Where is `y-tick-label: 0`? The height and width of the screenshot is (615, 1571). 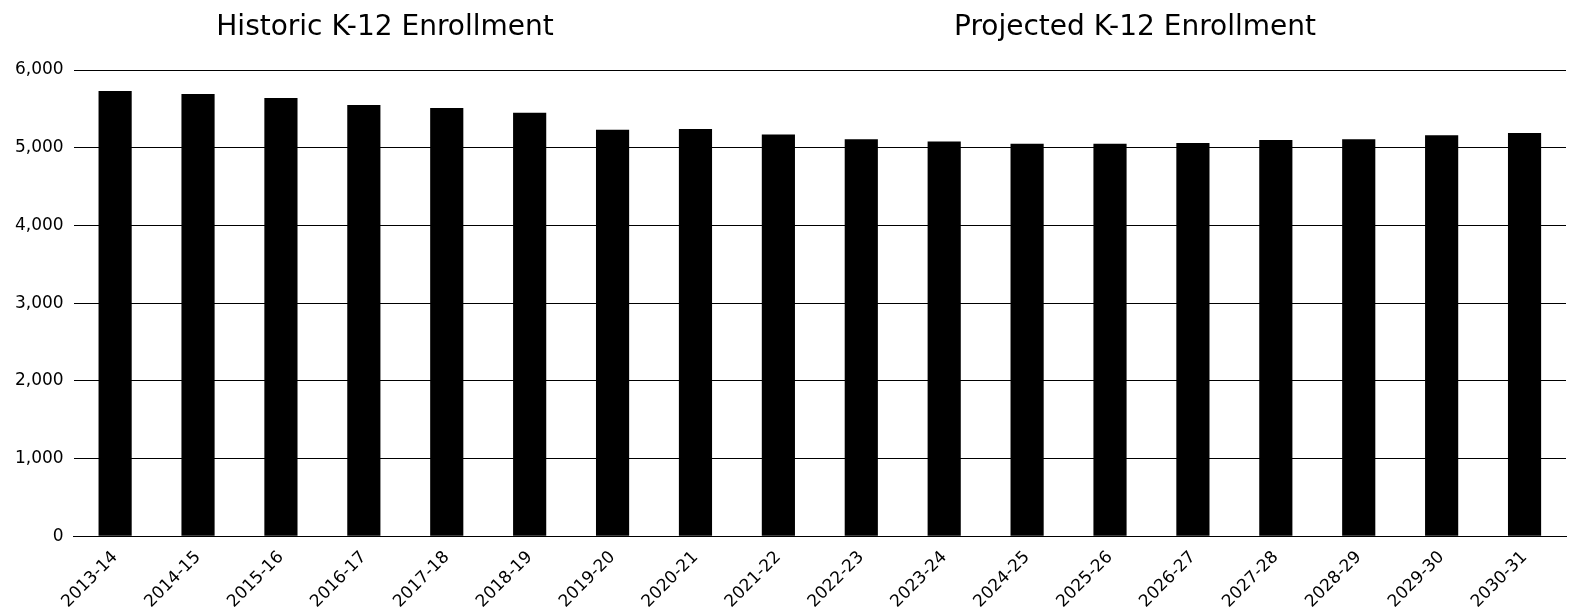
y-tick-label: 0 is located at coordinates (58, 534).